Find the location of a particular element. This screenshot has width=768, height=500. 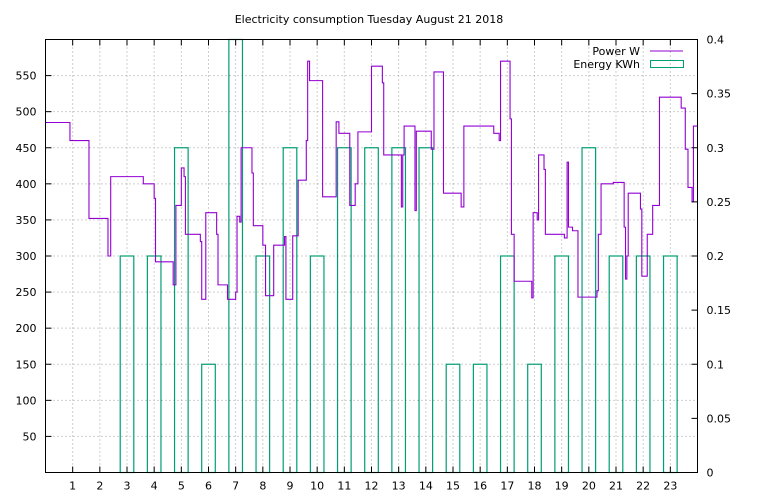

x-tick-label: 18 is located at coordinates (535, 486).